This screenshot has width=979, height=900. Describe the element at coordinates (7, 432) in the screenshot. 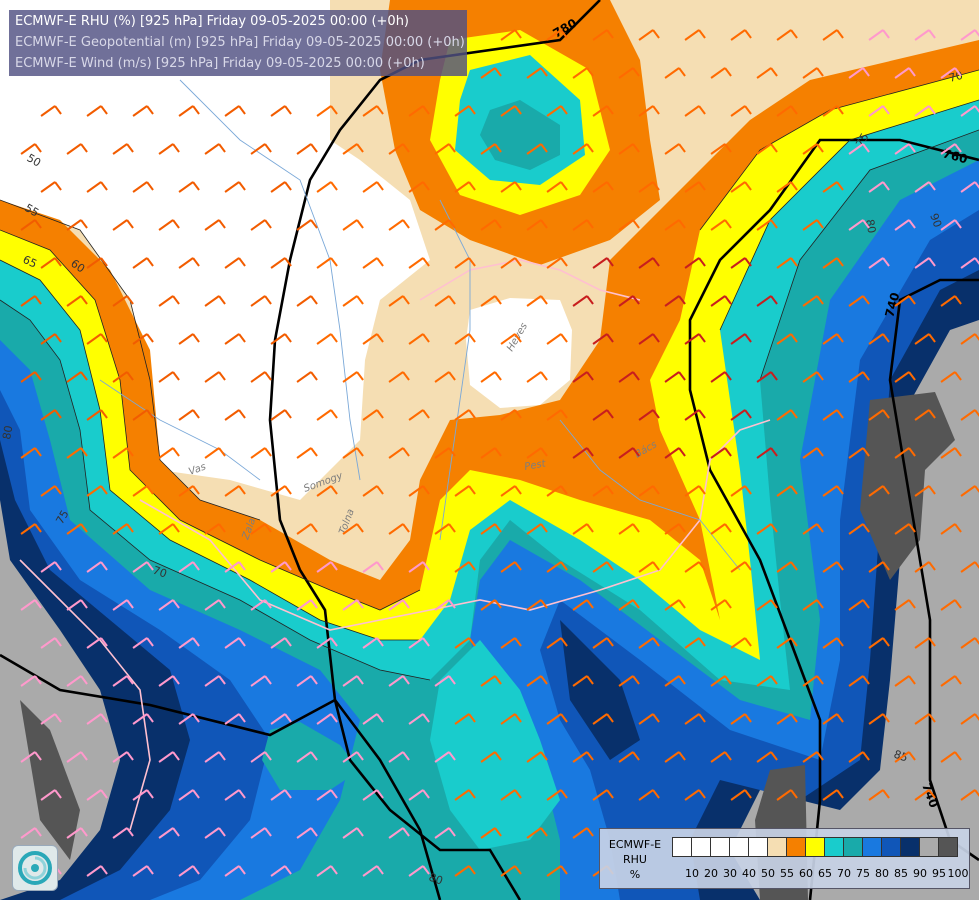

I see `label-rh-80-west: 80` at that location.